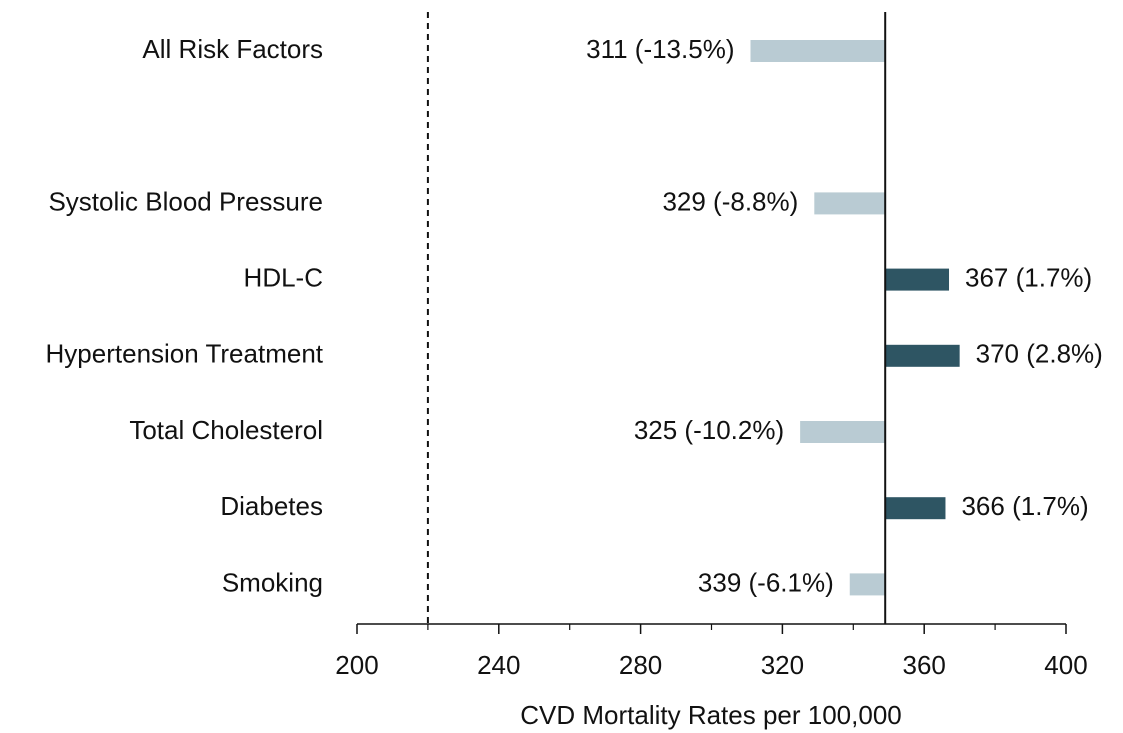 Image resolution: width=1123 pixels, height=733 pixels. Describe the element at coordinates (730, 201) in the screenshot. I see `data-label: 329 (-8.8%)` at that location.